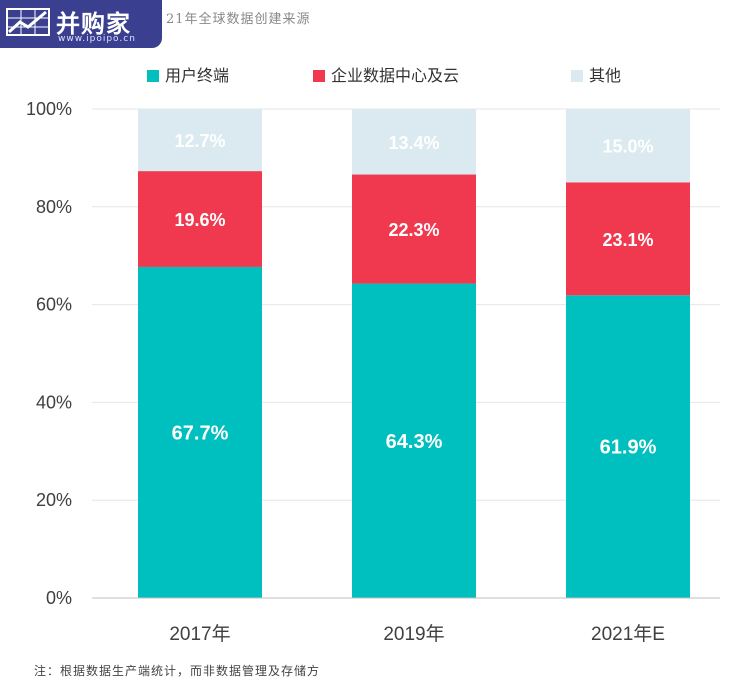  What do you see at coordinates (395, 76) in the screenshot?
I see `legend-label: 企业数据中心及云` at bounding box center [395, 76].